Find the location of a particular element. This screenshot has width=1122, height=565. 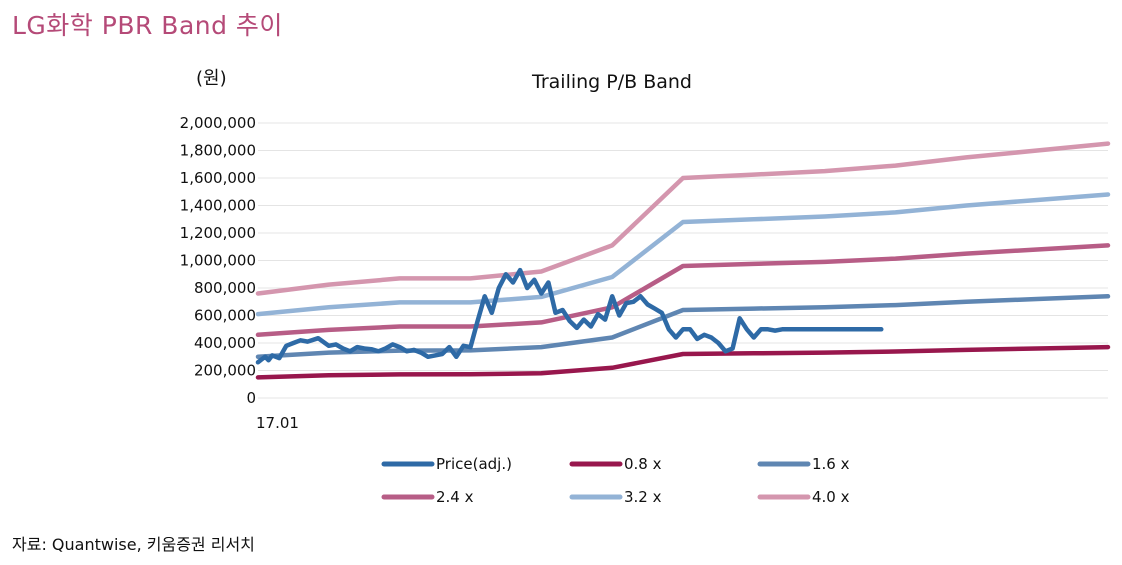

y-tick-label: 600,000 is located at coordinates (225, 316).